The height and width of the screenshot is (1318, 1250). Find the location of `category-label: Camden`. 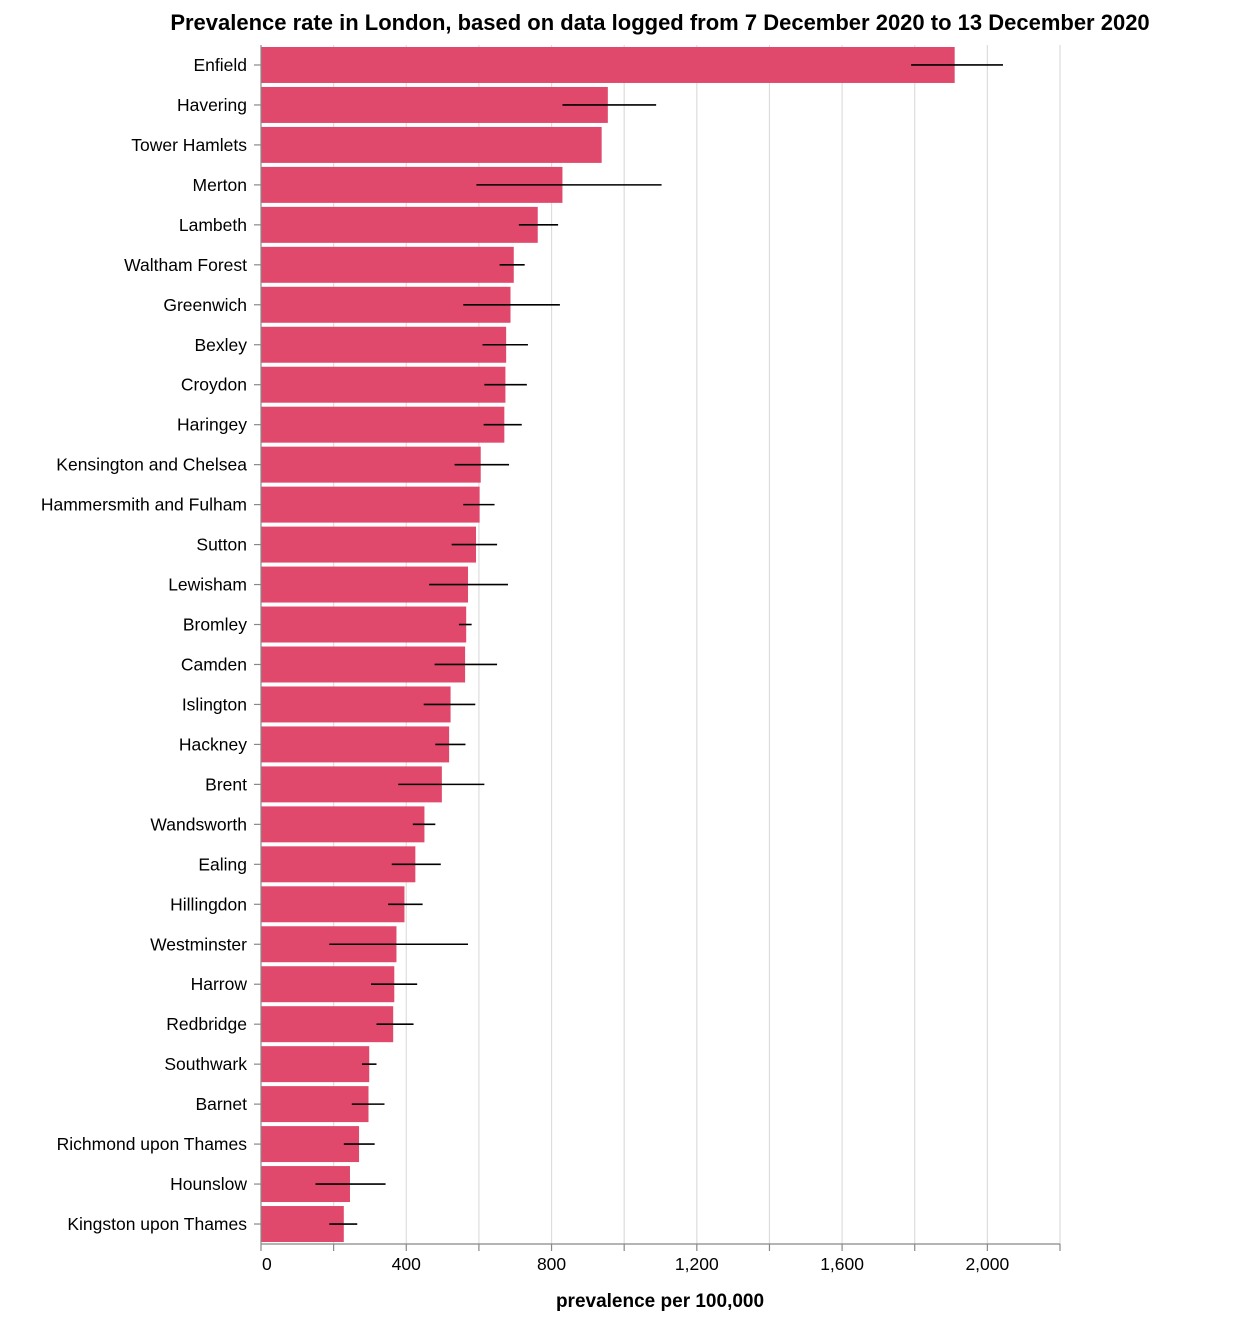

category-label: Camden is located at coordinates (214, 664).